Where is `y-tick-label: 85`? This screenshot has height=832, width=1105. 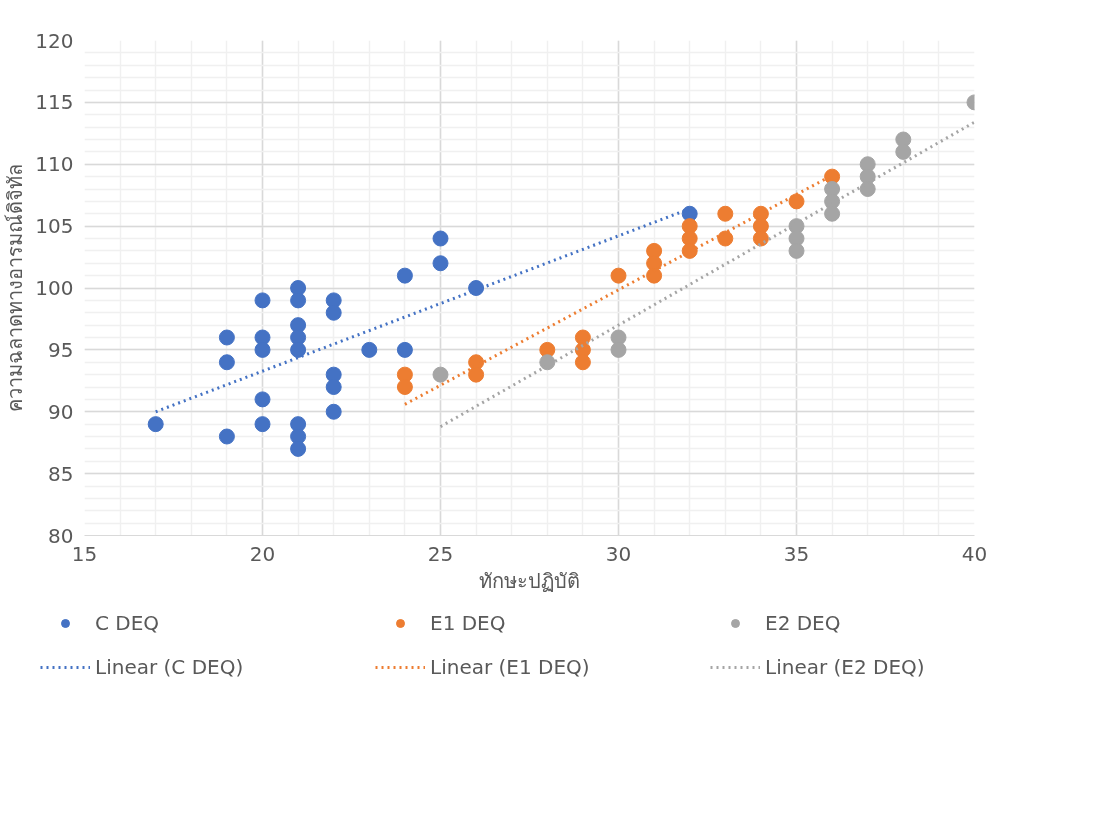 y-tick-label: 85 is located at coordinates (61, 473).